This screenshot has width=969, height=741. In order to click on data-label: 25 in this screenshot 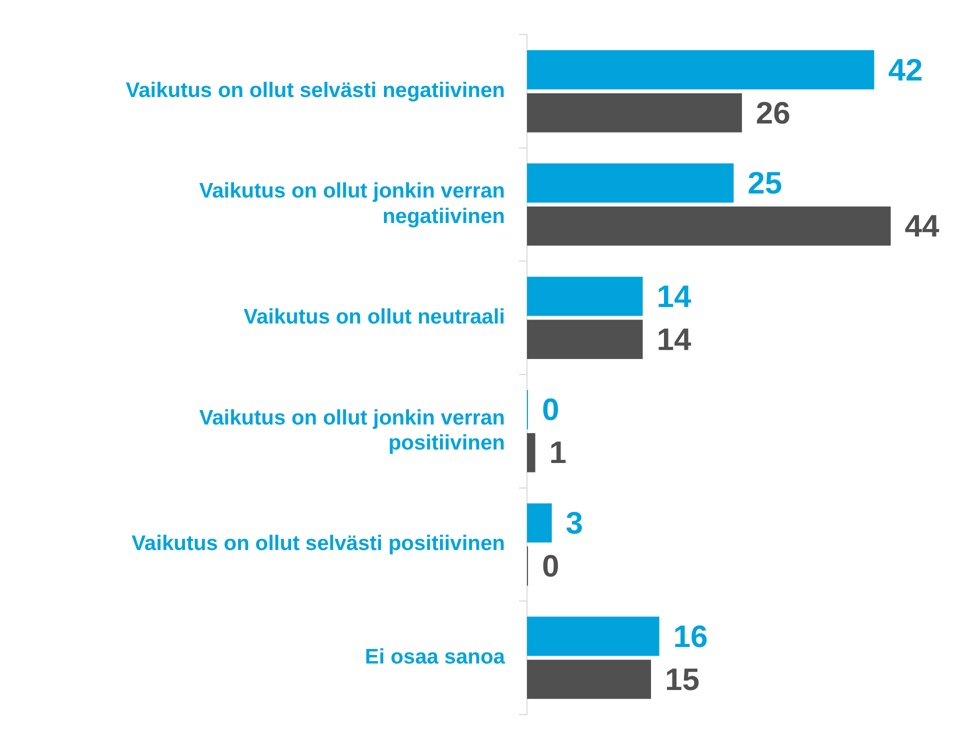, I will do `click(765, 183)`.